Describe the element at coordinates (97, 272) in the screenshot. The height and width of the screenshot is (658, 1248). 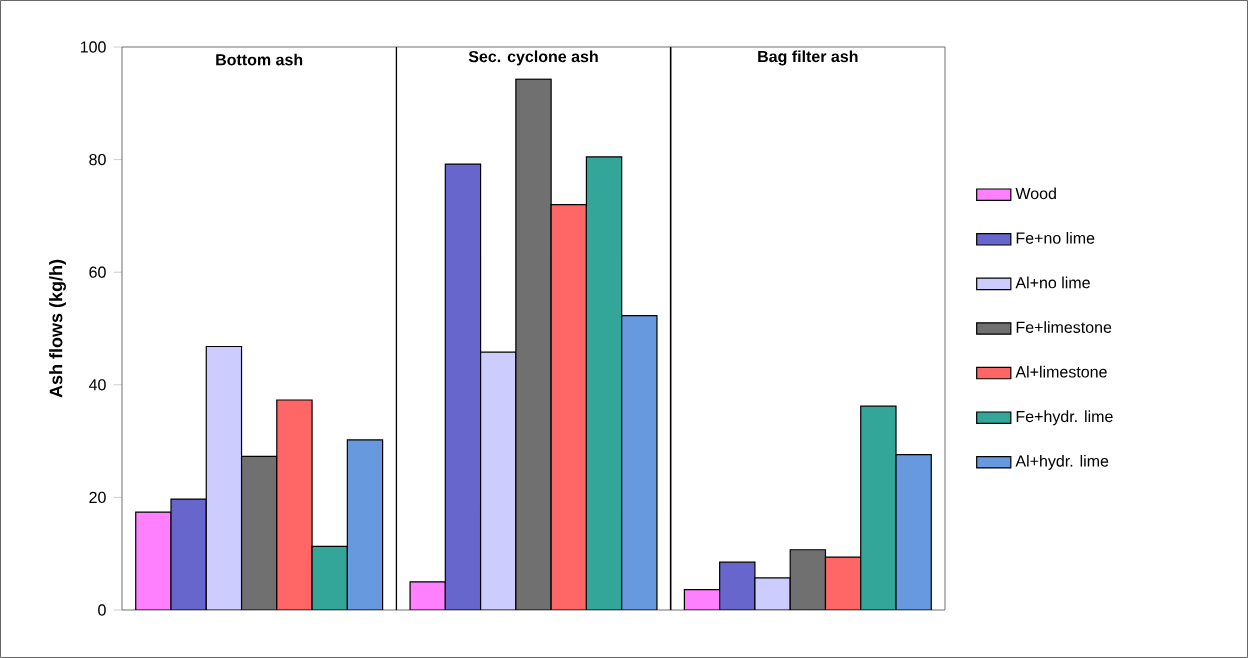
I see `y-tick-label: 60` at that location.